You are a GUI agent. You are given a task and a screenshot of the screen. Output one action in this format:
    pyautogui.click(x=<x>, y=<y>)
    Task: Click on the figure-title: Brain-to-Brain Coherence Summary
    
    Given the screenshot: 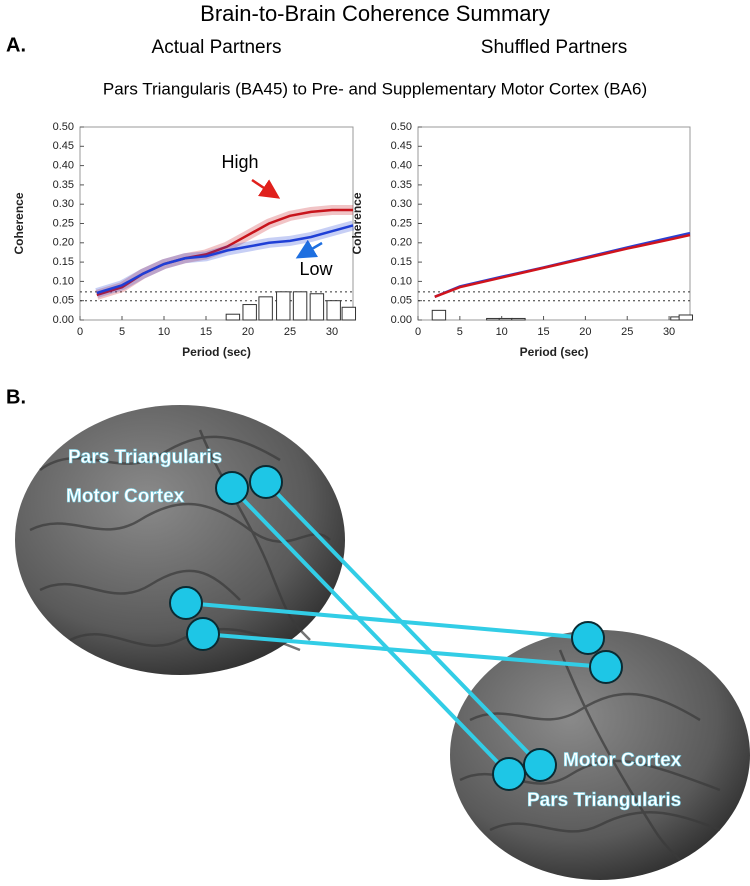 What is the action you would take?
    pyautogui.click(x=375, y=13)
    